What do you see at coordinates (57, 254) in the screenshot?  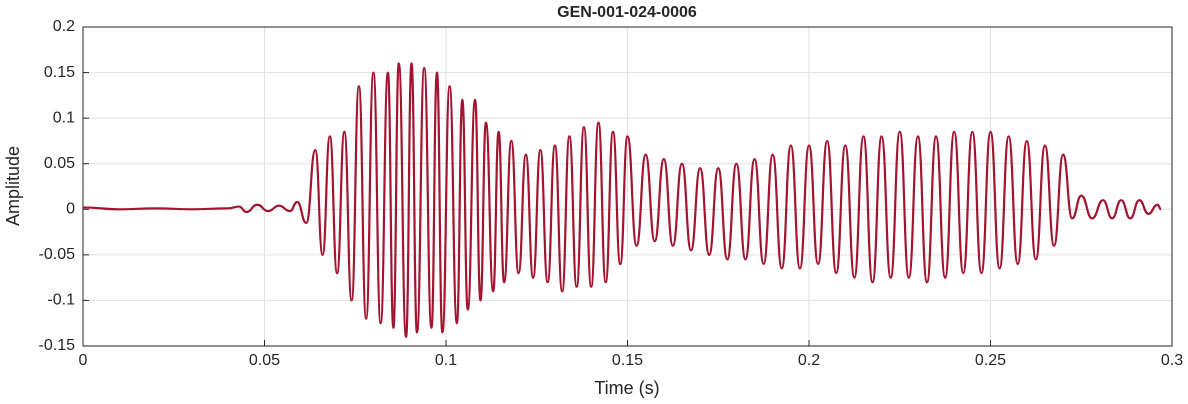 I see `y-tick-label: -0.05` at bounding box center [57, 254].